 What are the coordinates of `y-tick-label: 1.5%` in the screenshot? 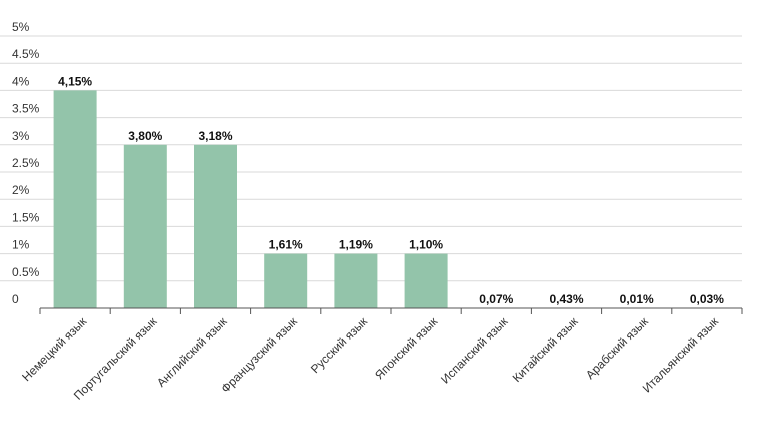 It's located at (26, 217).